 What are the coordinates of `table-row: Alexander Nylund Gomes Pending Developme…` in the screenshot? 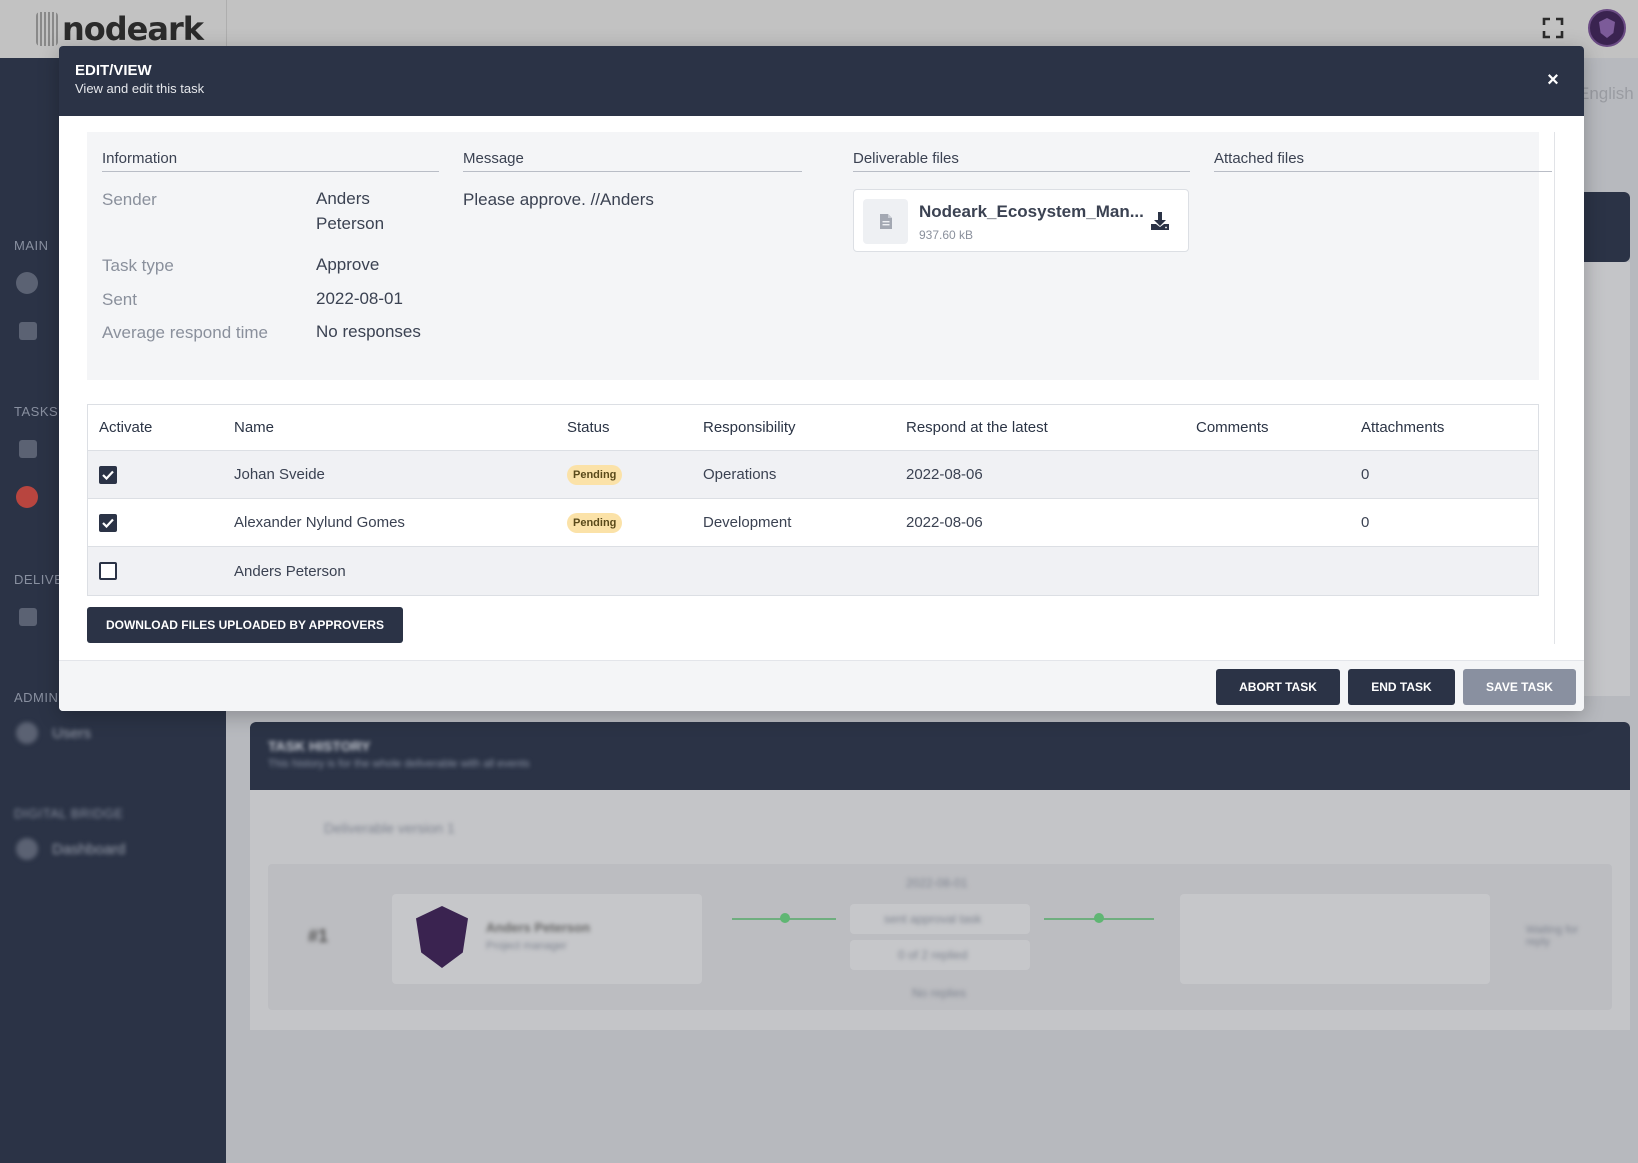 It's located at (813, 523).